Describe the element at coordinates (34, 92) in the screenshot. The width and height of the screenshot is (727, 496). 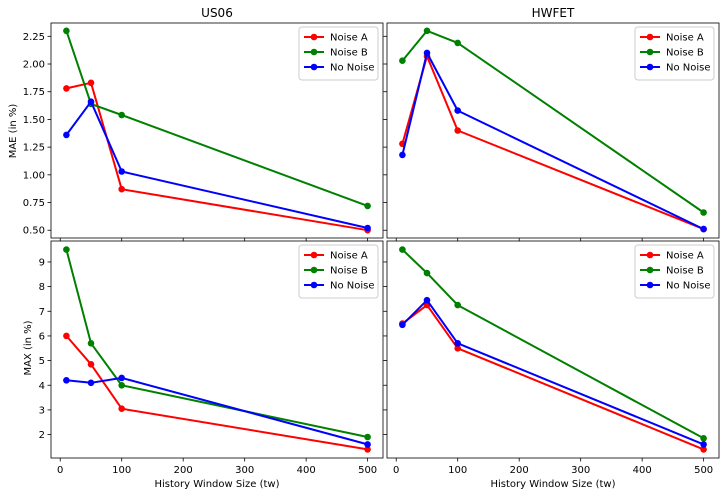
I see `y-tick-label: 1.75` at that location.